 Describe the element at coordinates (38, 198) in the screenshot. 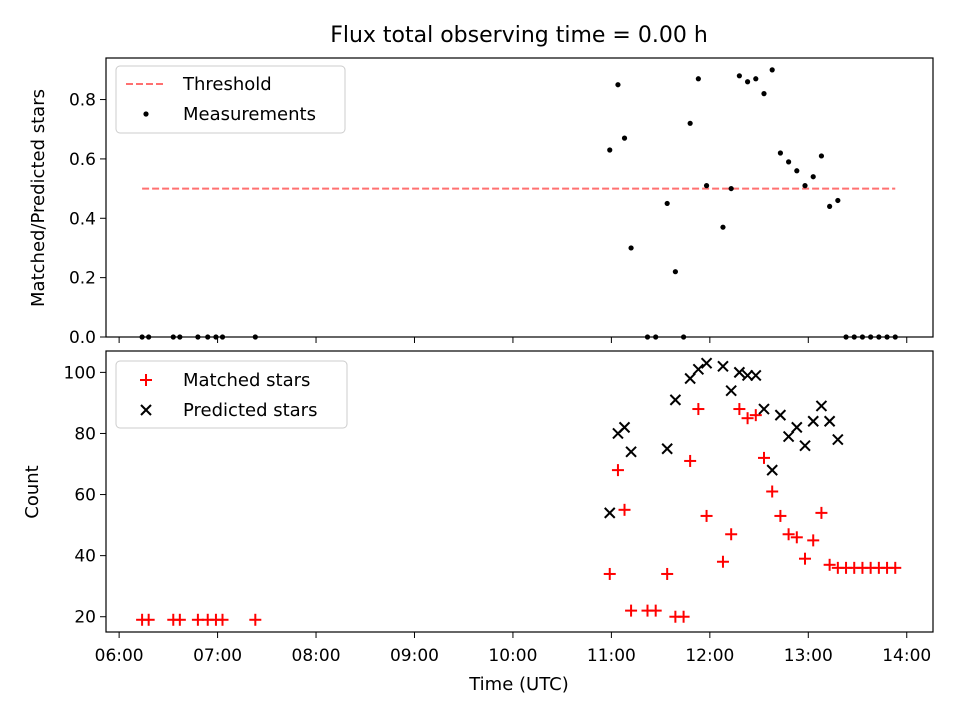

I see `top-y-axis-label: Matched/Predicted stars` at that location.